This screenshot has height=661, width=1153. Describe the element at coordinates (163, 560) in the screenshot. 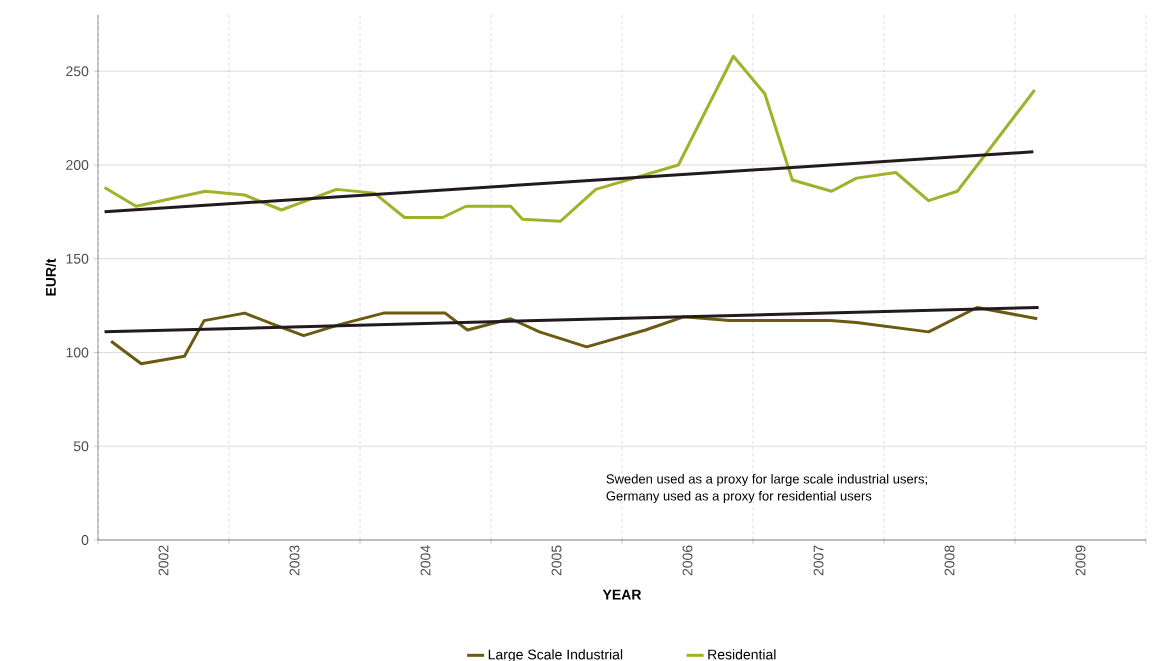

I see `x-tick-label: 2002` at that location.